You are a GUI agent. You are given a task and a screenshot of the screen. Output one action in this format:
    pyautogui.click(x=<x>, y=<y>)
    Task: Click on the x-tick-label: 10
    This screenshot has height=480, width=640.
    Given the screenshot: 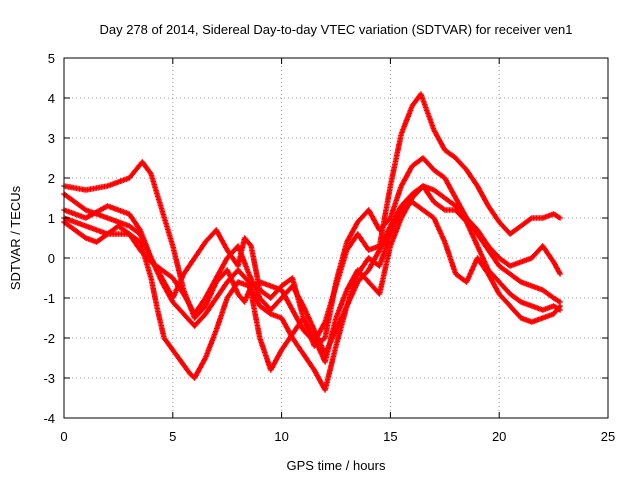 What is the action you would take?
    pyautogui.click(x=281, y=436)
    